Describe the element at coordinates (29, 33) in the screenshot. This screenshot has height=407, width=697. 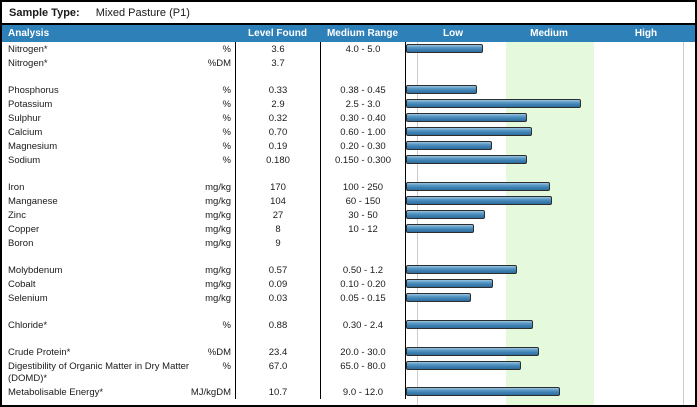
I see `column-header-analysis: Analysis` at that location.